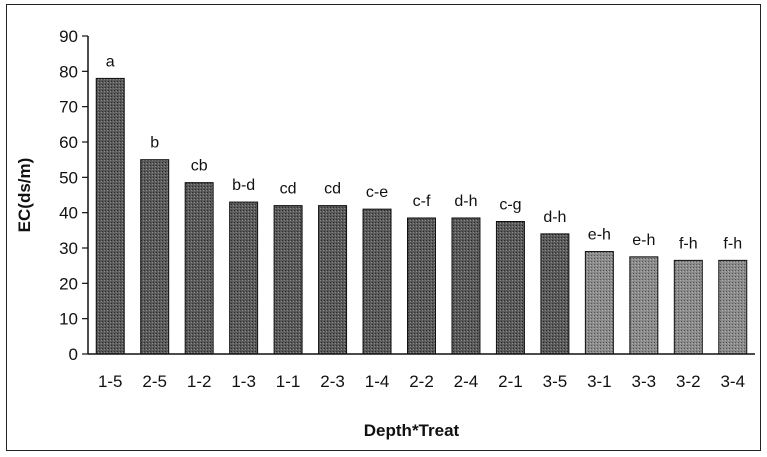 The image size is (767, 457). I want to click on y-axis-ticks: 0 10 20 30 40 50 60 70 80 90, so click(73, 195).